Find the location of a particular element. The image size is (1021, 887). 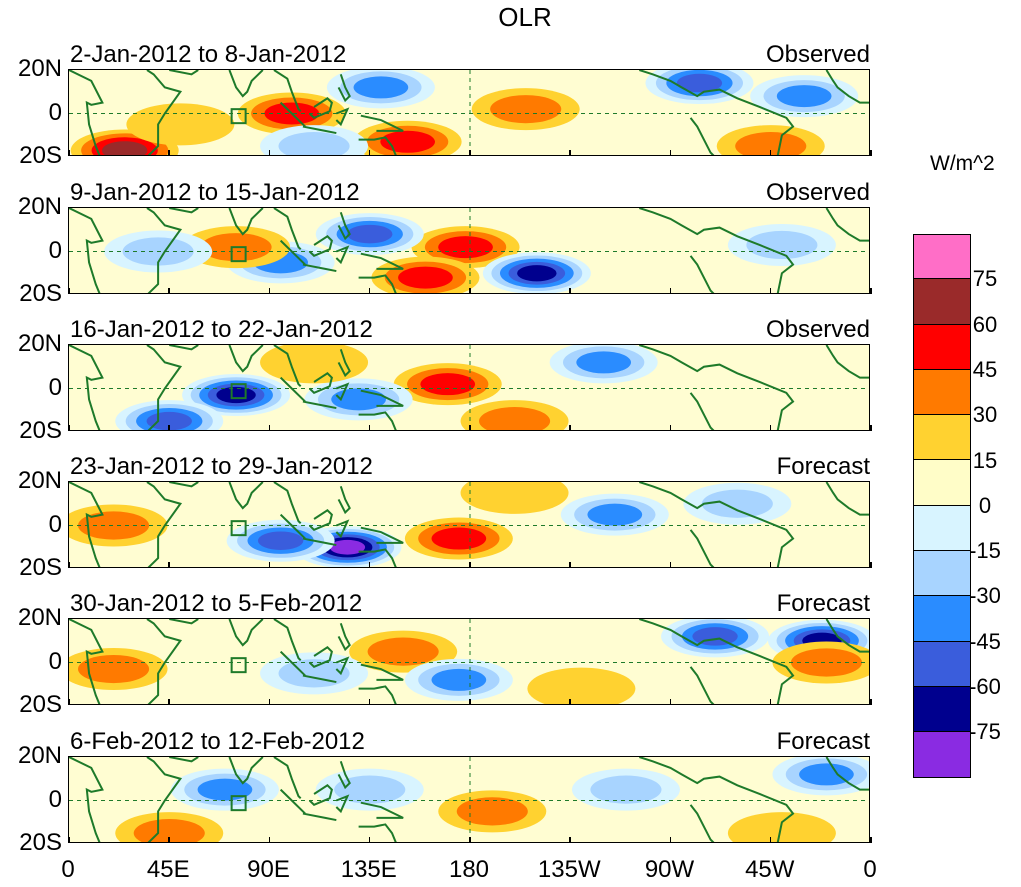

colorbar-tick-label: 45 is located at coordinates (985, 369).